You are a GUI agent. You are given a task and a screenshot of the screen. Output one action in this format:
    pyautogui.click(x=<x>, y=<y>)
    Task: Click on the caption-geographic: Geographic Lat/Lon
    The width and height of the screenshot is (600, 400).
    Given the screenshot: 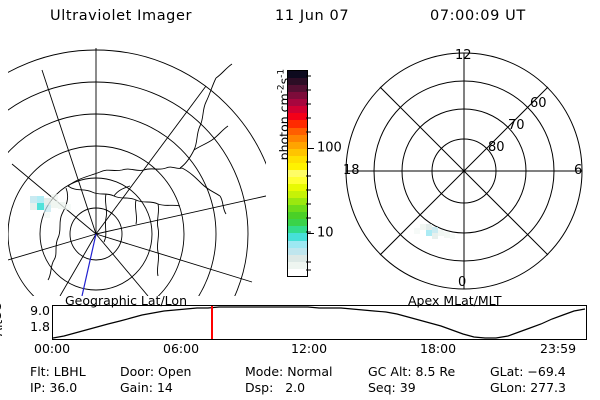 What is the action you would take?
    pyautogui.click(x=126, y=300)
    